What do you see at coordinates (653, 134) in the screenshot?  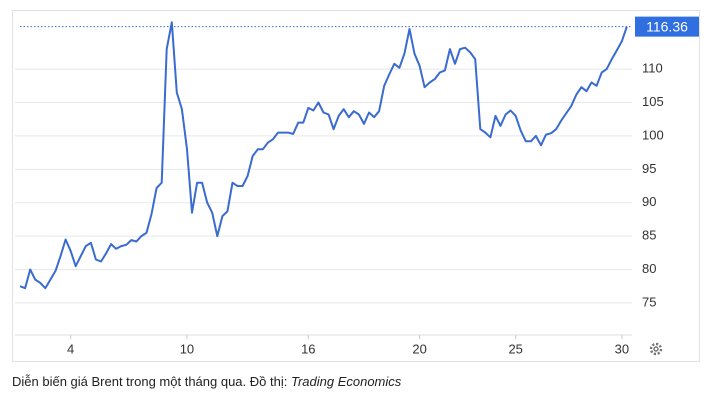 I see `y-tick-label: 100` at bounding box center [653, 134].